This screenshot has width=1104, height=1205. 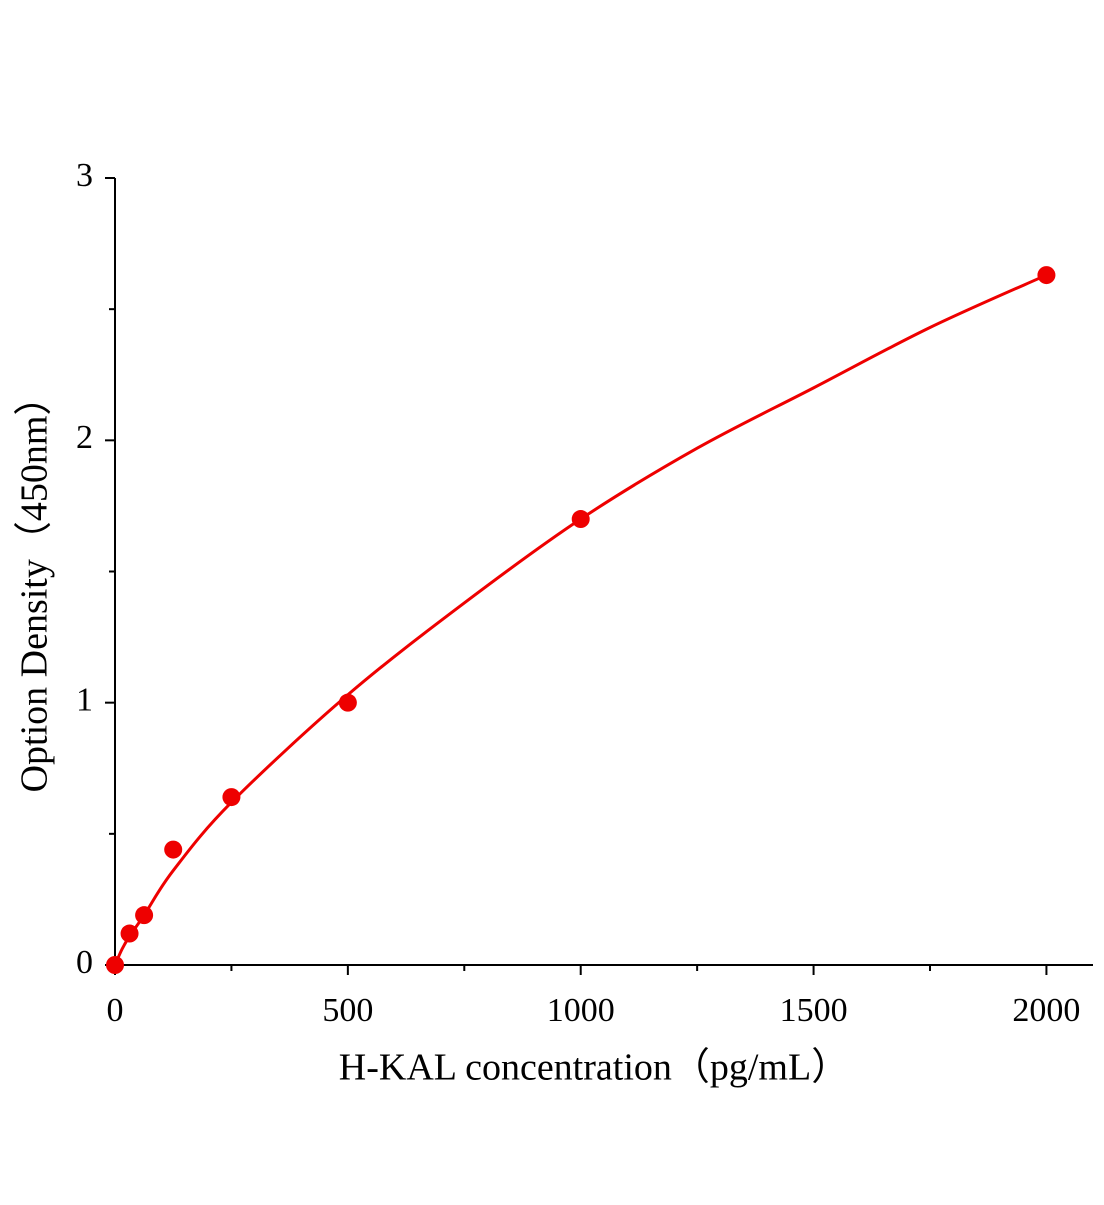 I want to click on x-tick-label: 1500, so click(x=814, y=1010).